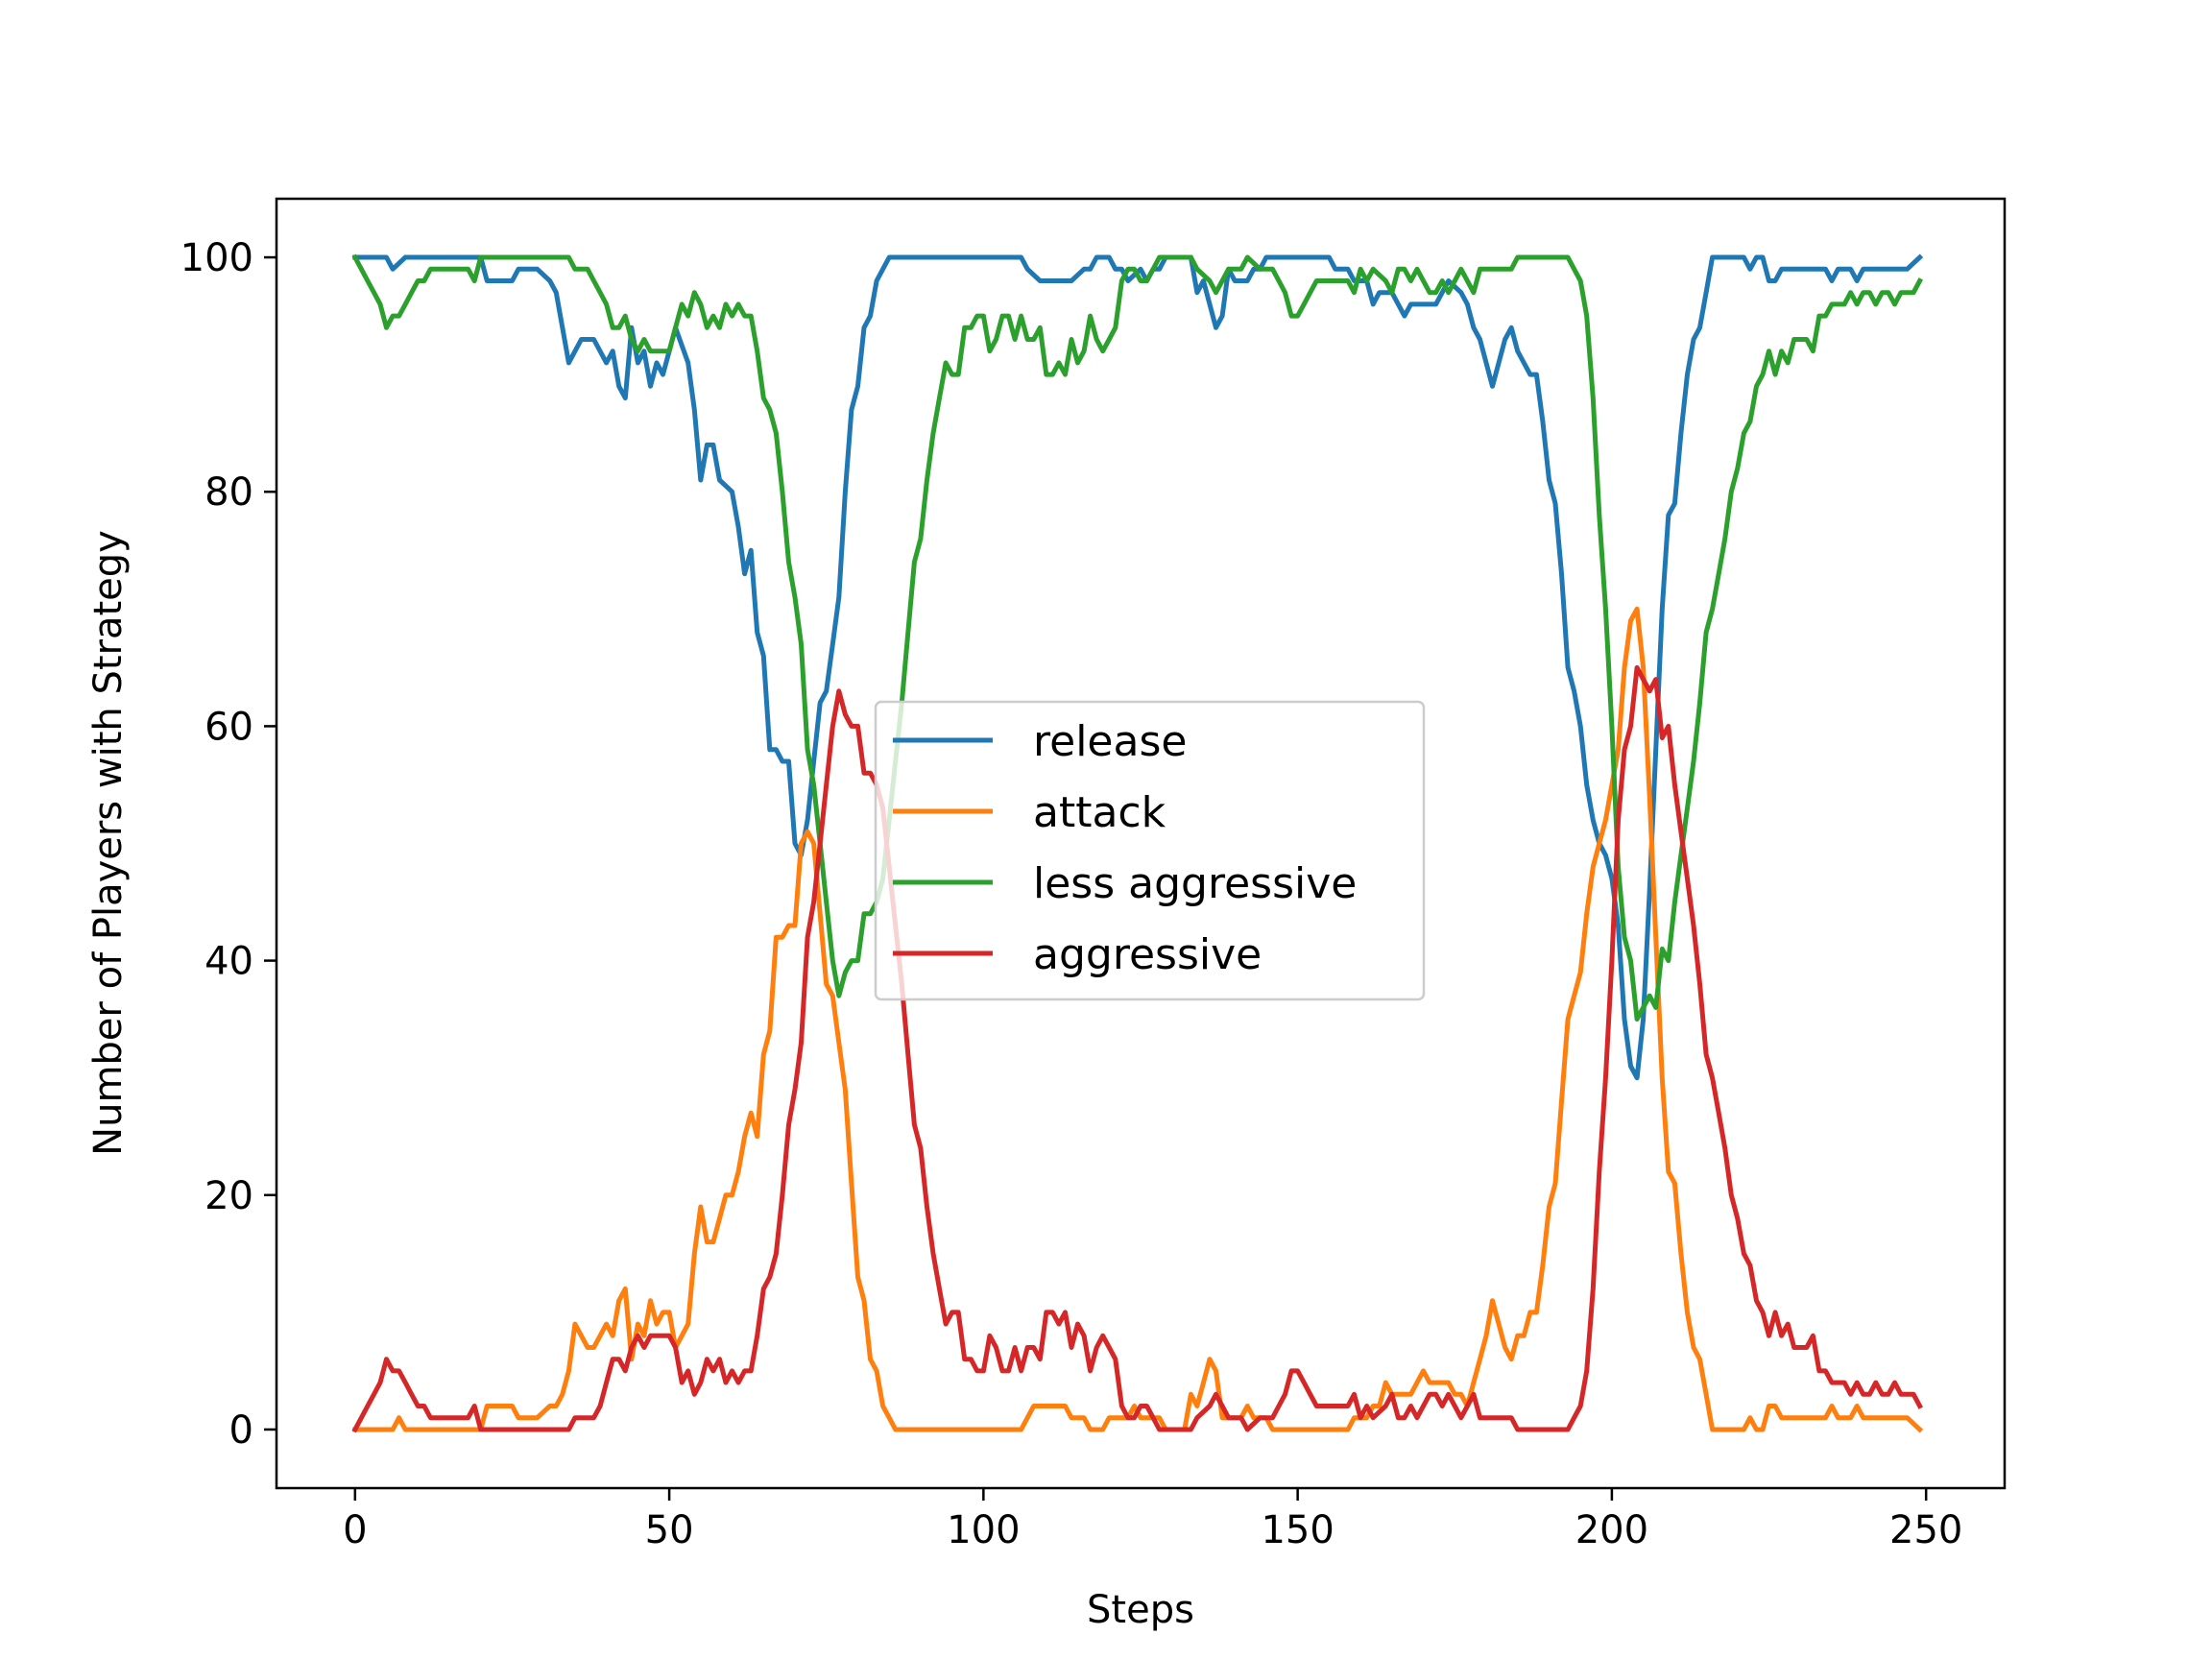 The image size is (2212, 1659). I want to click on x-tick-label: 150, so click(1297, 1530).